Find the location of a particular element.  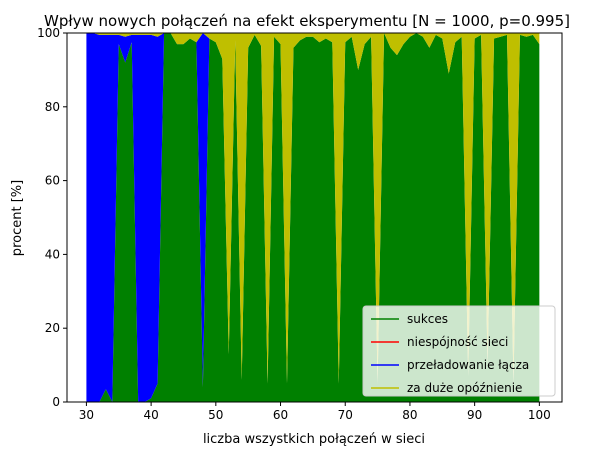

y-tick-label: 100 is located at coordinates (48, 33).